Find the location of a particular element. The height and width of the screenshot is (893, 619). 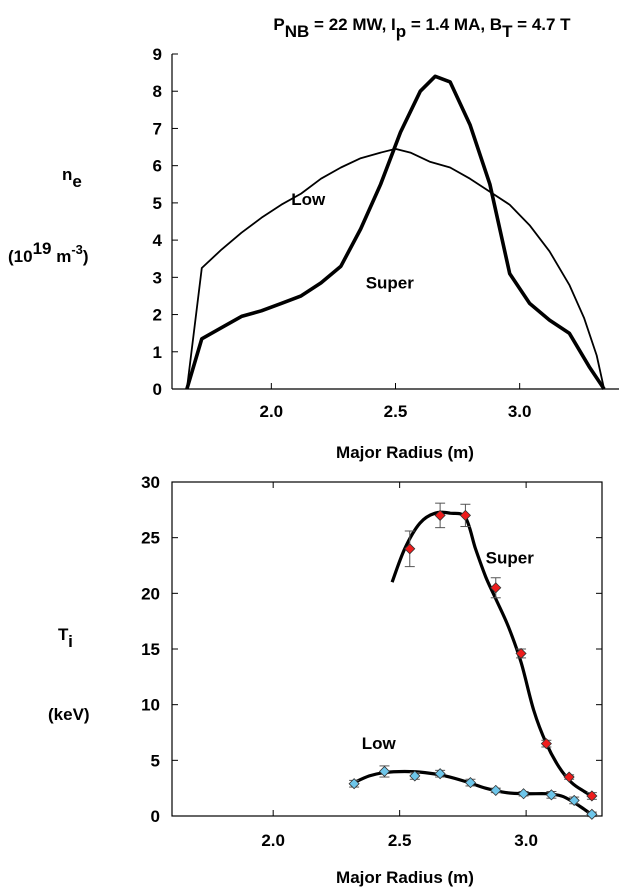

top-y-tick-label: 5 is located at coordinates (157, 203).